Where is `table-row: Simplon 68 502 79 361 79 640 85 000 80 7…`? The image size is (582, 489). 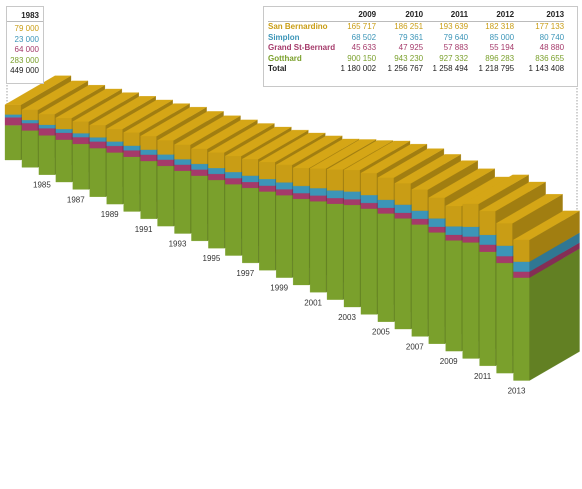
table-row: Simplon 68 502 79 361 79 640 85 000 80 7… is located at coordinates (416, 38).